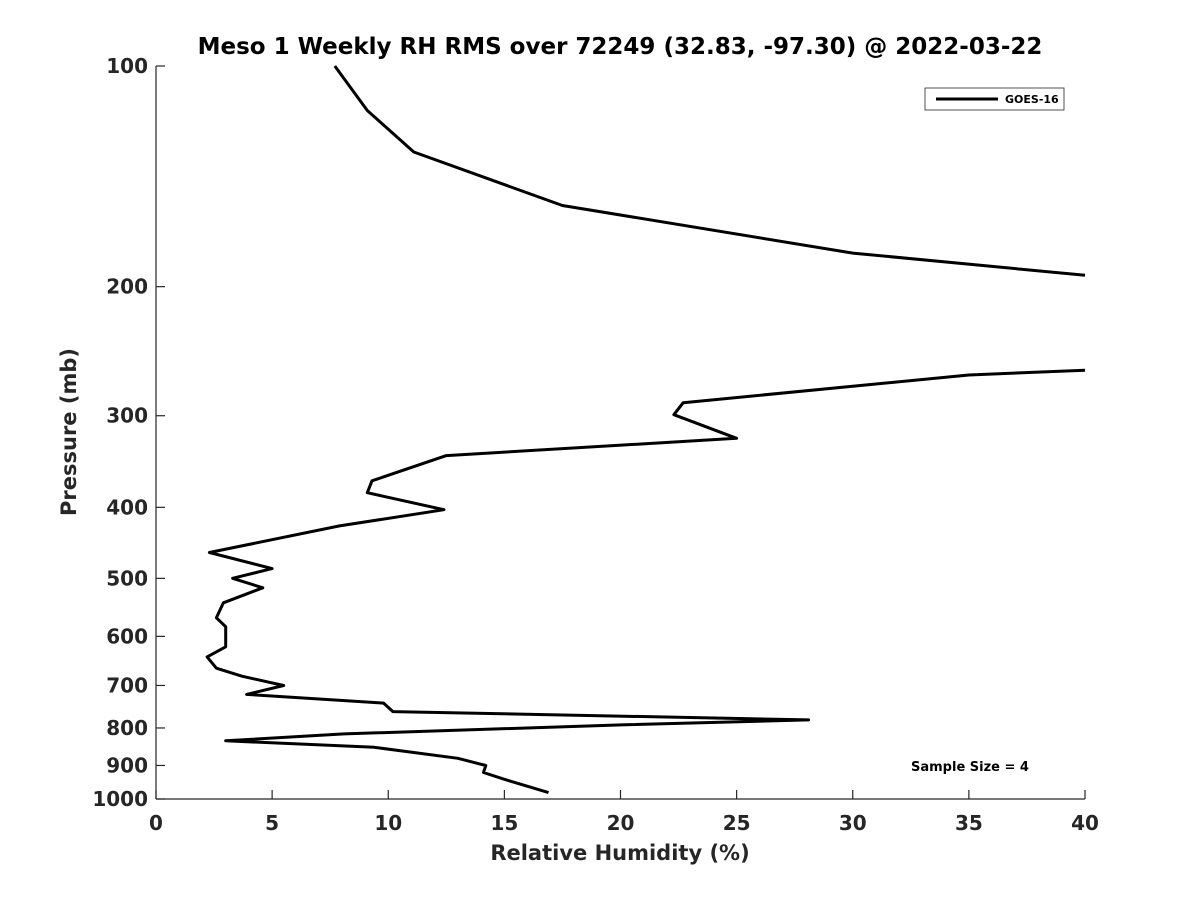 This screenshot has height=900, width=1200. Describe the element at coordinates (1085, 823) in the screenshot. I see `x-tick-label: 40` at that location.